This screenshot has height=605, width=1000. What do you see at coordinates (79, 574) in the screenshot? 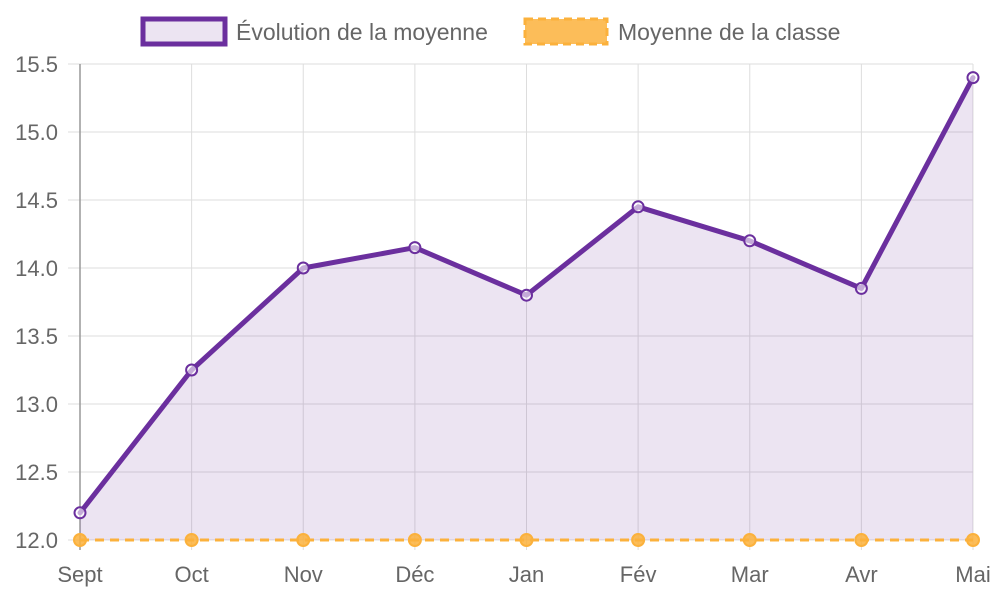
I see `x-tick-label: Sept` at bounding box center [79, 574].